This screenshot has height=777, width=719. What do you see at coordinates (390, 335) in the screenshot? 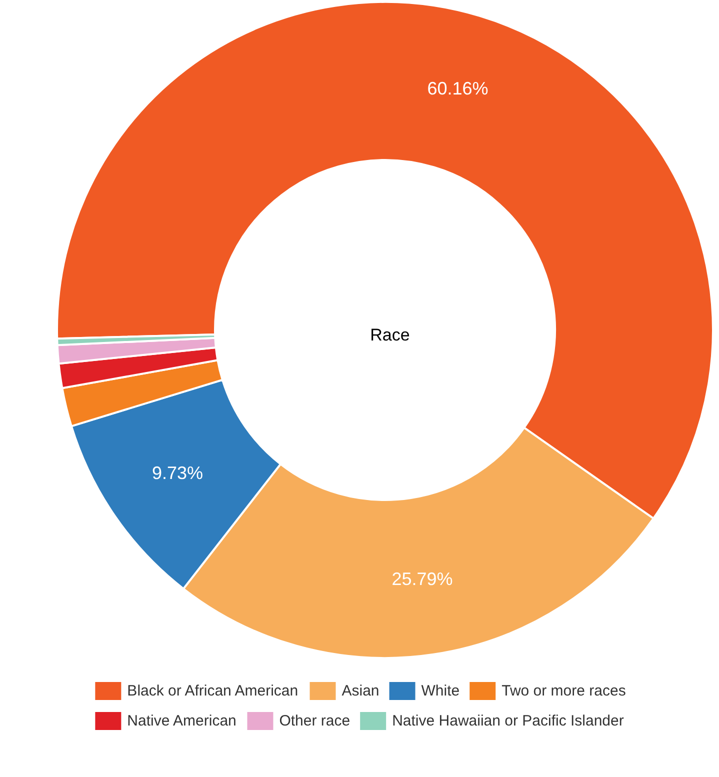
I see `text: Race` at bounding box center [390, 335].